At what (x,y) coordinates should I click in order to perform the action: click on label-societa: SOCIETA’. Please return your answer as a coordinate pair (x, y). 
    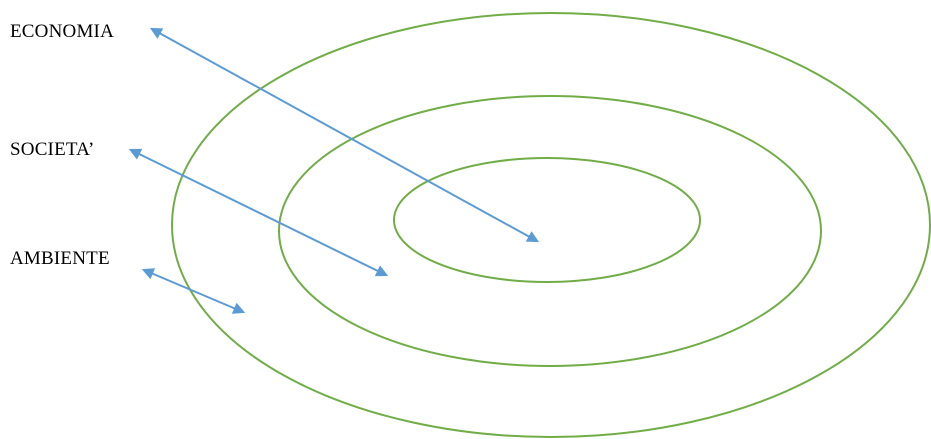
    Looking at the image, I should click on (52, 149).